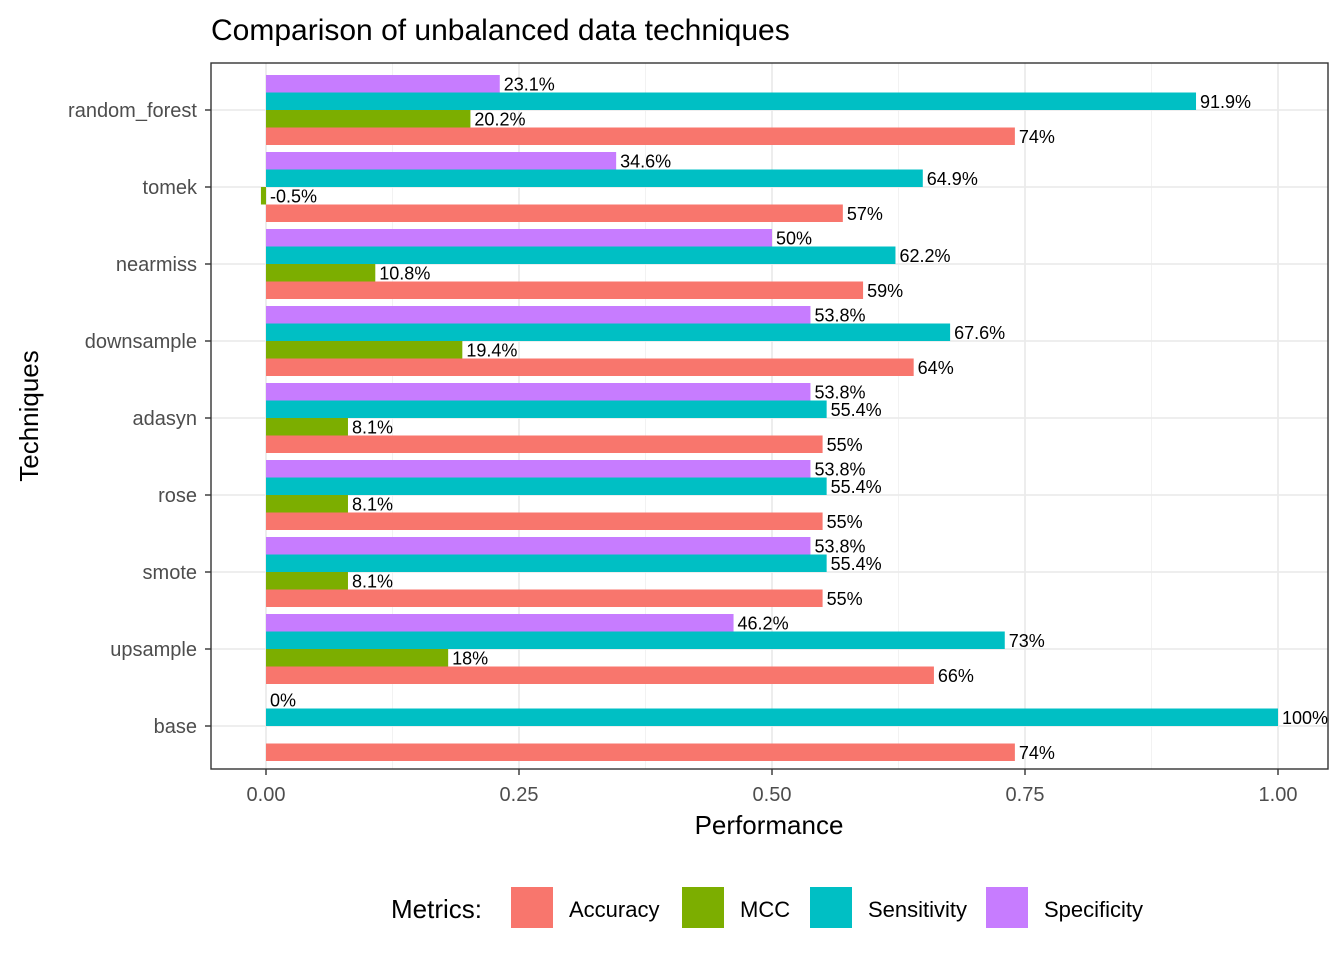 This screenshot has width=1344, height=965. What do you see at coordinates (640, 752) in the screenshot?
I see `bar-base-accuracy` at bounding box center [640, 752].